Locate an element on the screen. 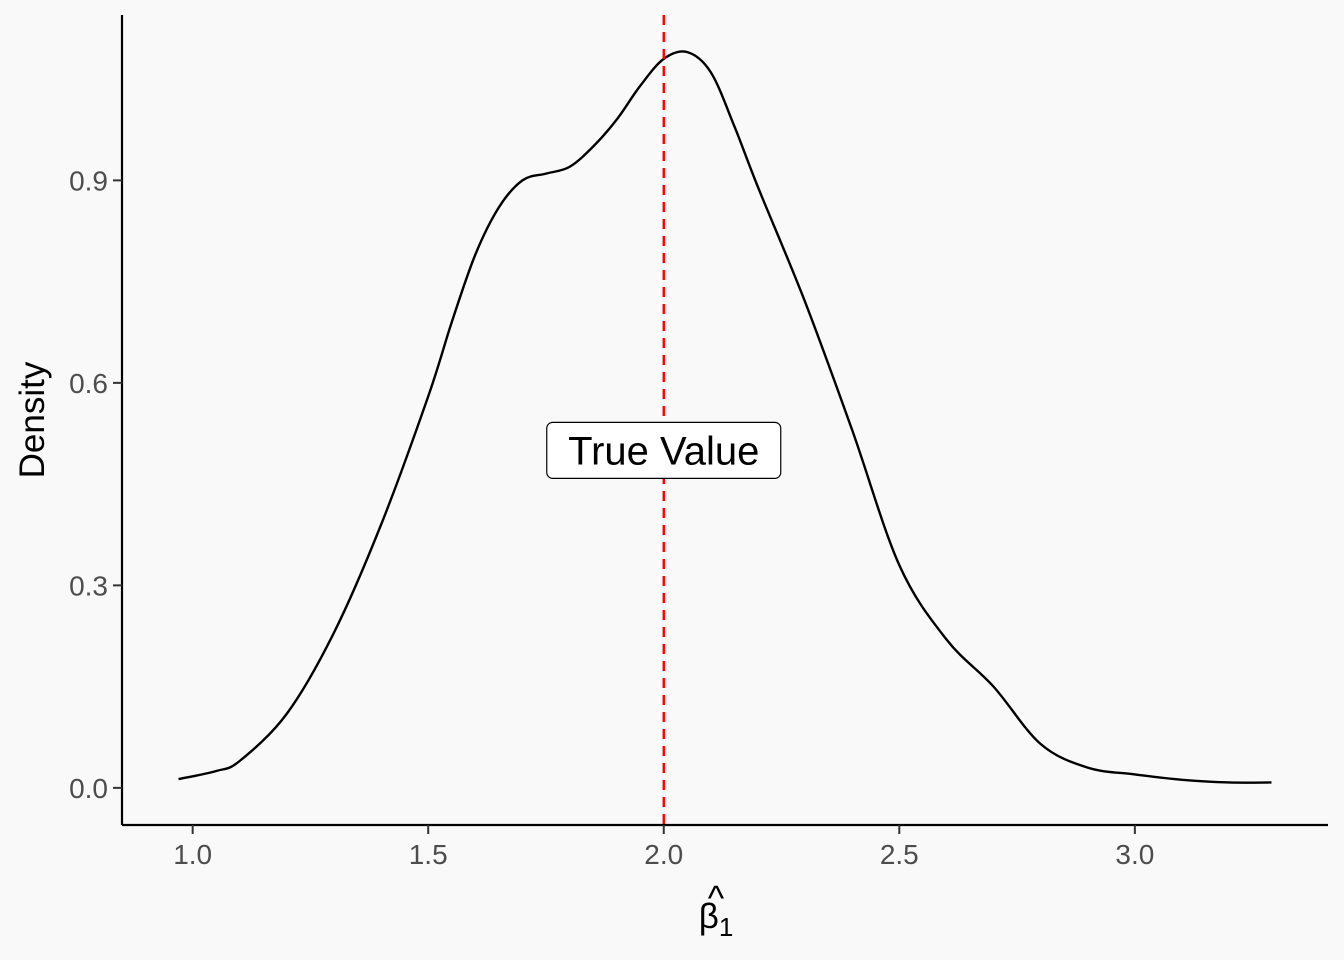 This screenshot has height=960, width=1344. y-tick-label: 0.6 is located at coordinates (88, 383).